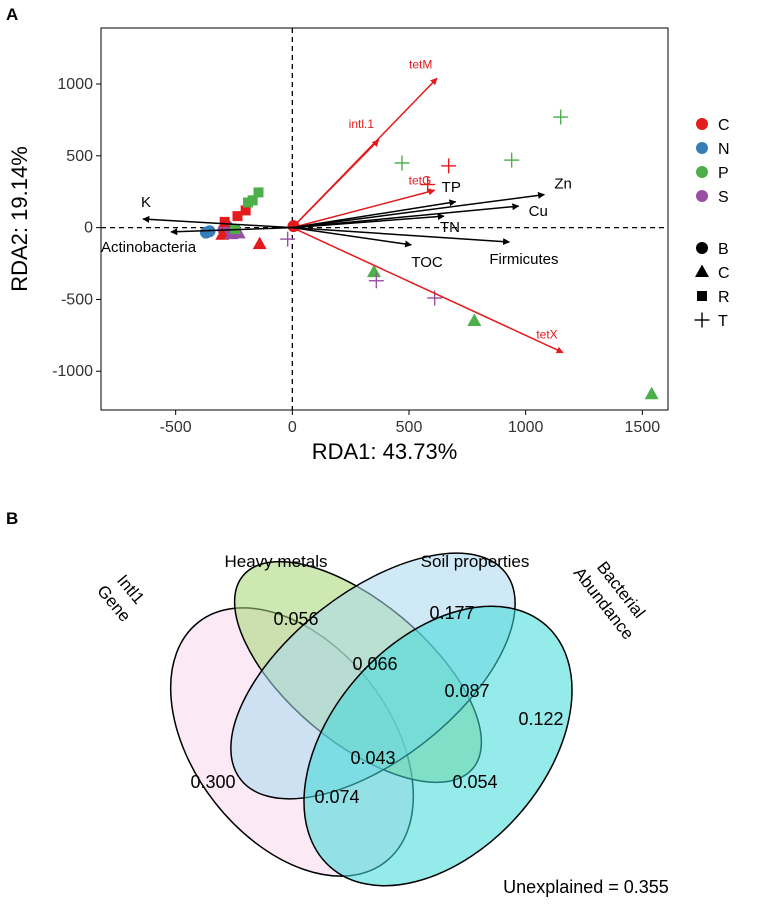  I want to click on vector-label-K: K, so click(146, 202).